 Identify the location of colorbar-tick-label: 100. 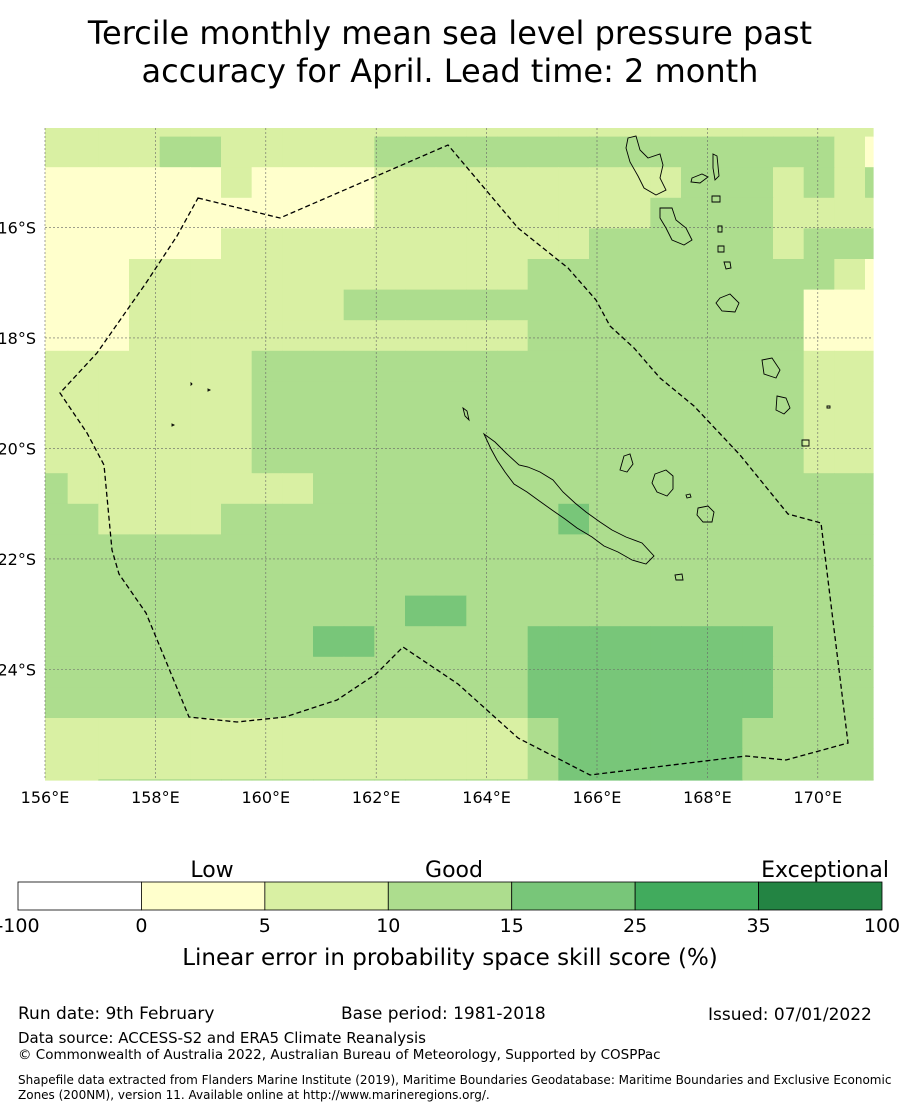
(882, 926).